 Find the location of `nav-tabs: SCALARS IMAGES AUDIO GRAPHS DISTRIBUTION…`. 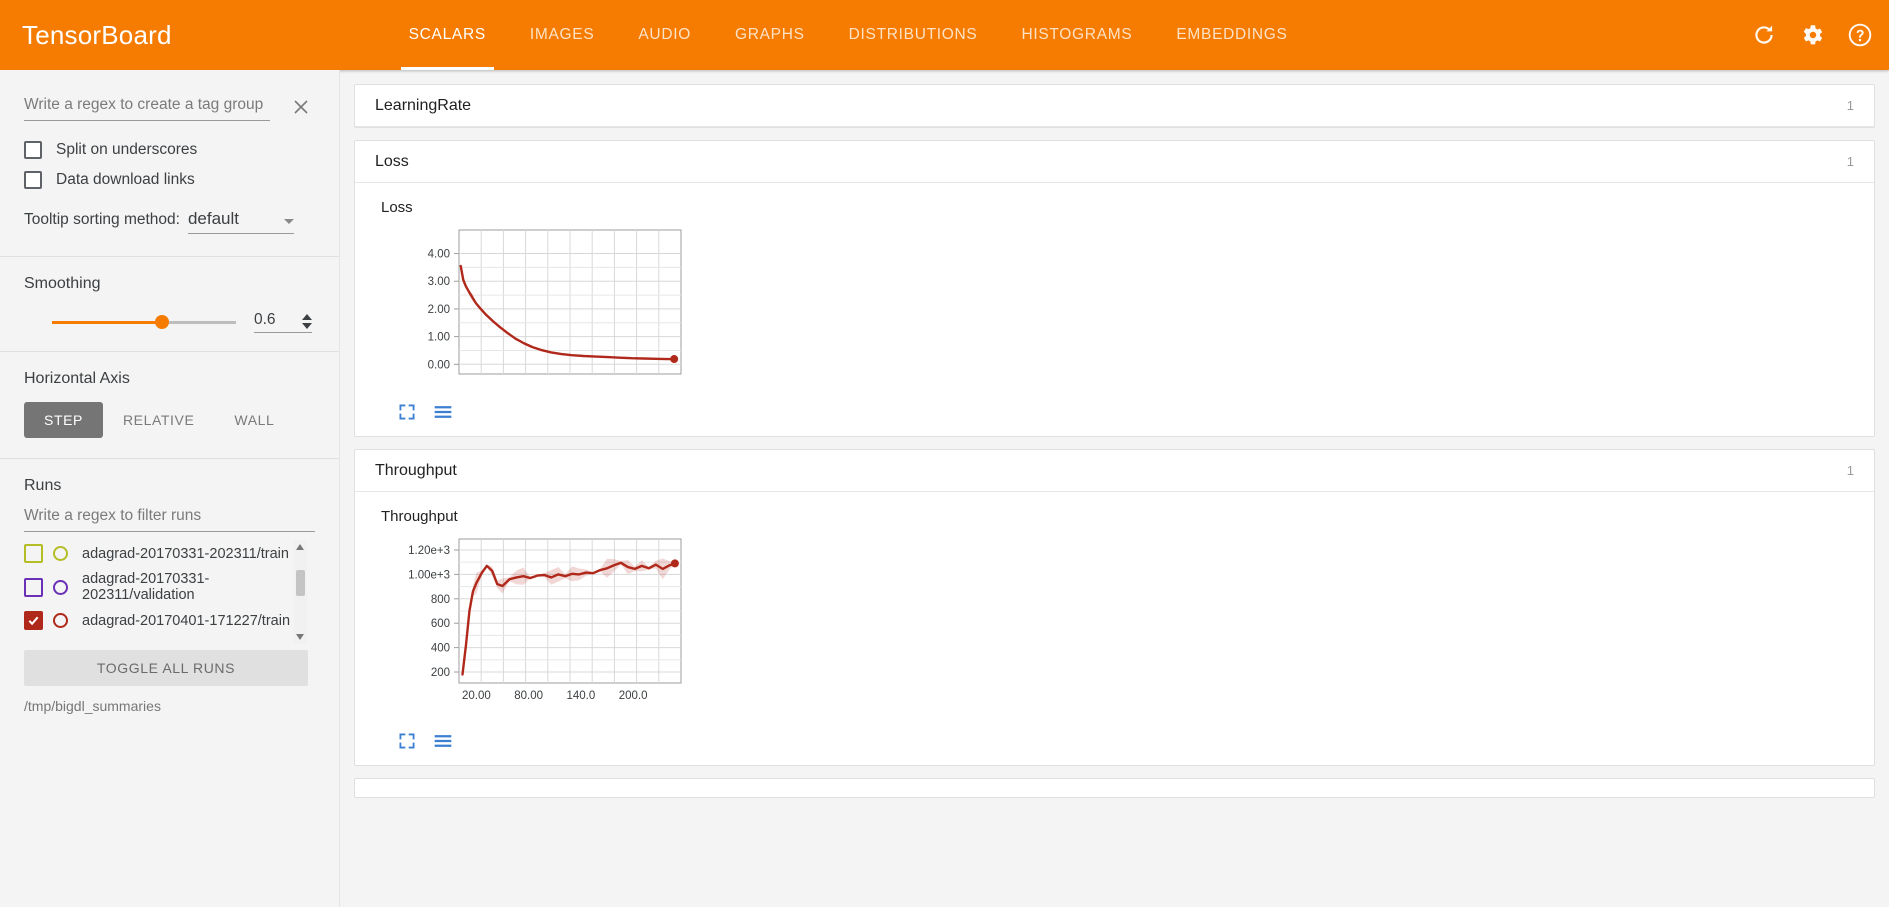

nav-tabs: SCALARS IMAGES AUDIO GRAPHS DISTRIBUTION… is located at coordinates (848, 35).